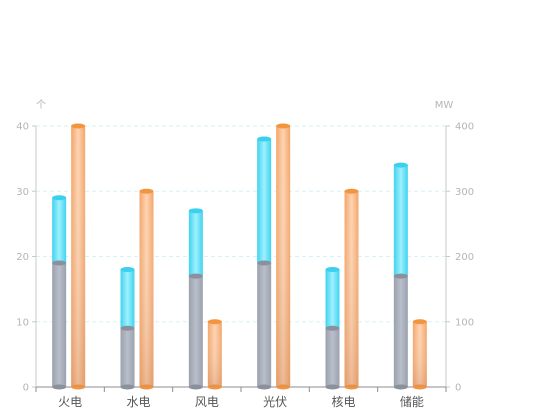 Image resolution: width=550 pixels, height=420 pixels. Describe the element at coordinates (464, 192) in the screenshot. I see `right-tick-label: 300` at that location.